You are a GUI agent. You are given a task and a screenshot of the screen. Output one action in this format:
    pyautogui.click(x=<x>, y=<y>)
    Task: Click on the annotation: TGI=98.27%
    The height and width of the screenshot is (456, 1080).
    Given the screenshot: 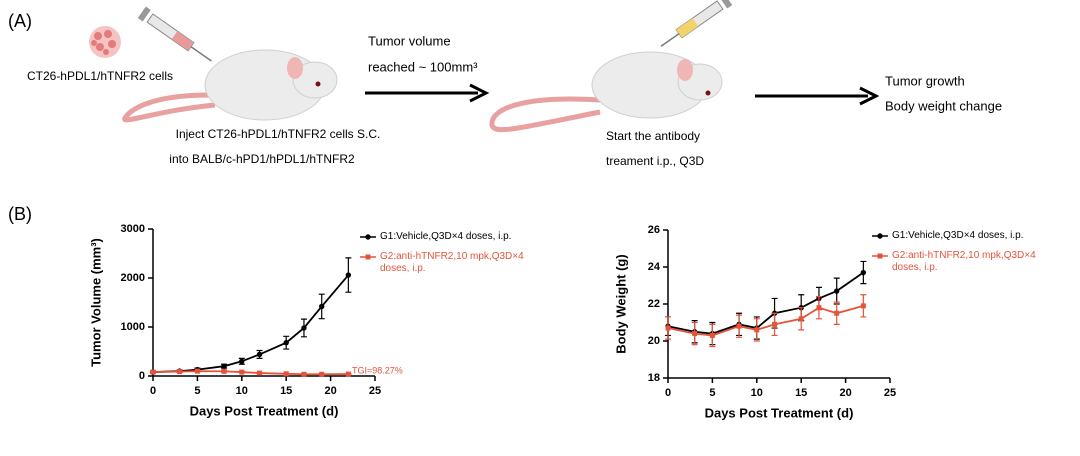 What is the action you would take?
    pyautogui.click(x=377, y=370)
    